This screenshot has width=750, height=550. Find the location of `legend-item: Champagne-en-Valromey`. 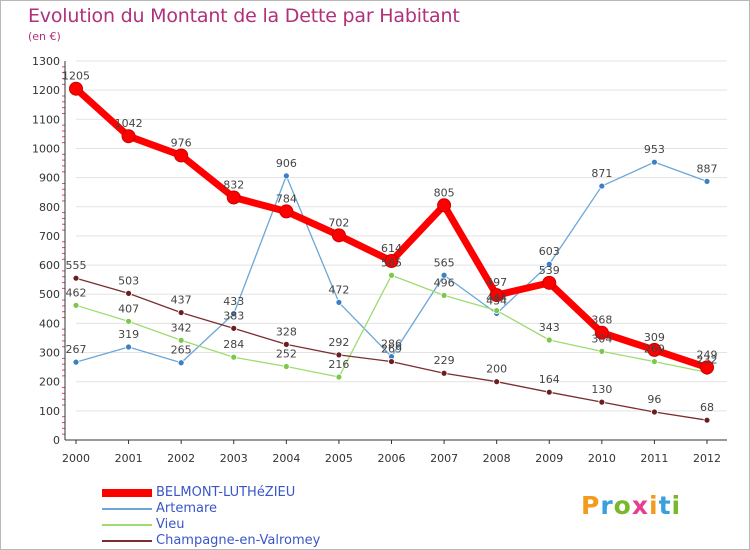

legend-item: Champagne-en-Valromey is located at coordinates (252, 541).